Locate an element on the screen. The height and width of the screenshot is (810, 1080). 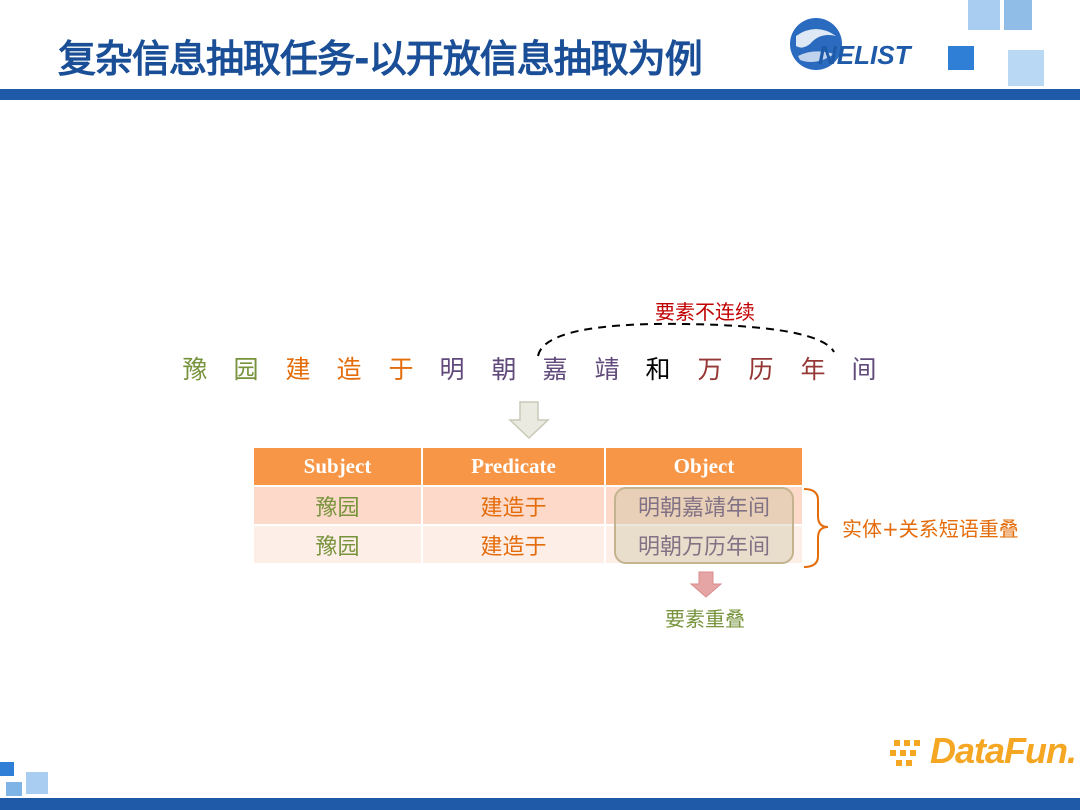
sentence-char: 间 is located at coordinates (864, 369).